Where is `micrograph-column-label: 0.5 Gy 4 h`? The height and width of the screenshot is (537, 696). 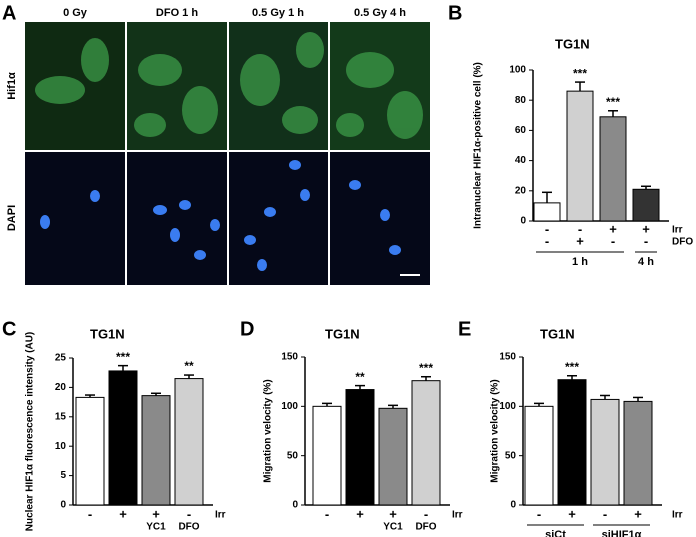 micrograph-column-label: 0.5 Gy 4 h is located at coordinates (380, 13).